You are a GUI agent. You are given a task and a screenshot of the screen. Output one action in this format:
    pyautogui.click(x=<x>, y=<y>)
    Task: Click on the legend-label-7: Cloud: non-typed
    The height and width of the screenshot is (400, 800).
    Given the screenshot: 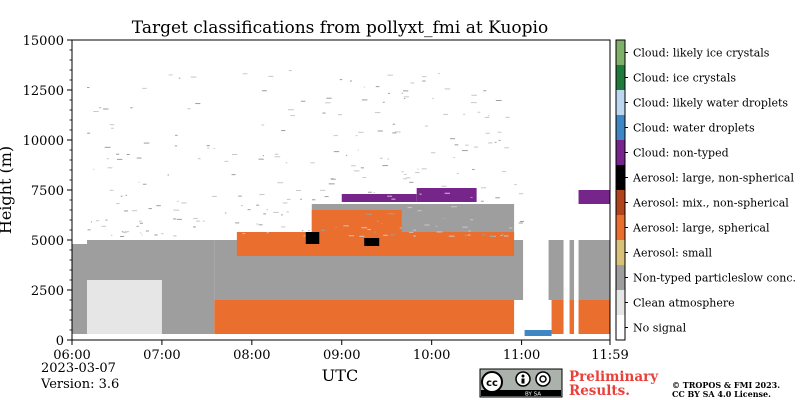 What is the action you would take?
    pyautogui.click(x=681, y=153)
    